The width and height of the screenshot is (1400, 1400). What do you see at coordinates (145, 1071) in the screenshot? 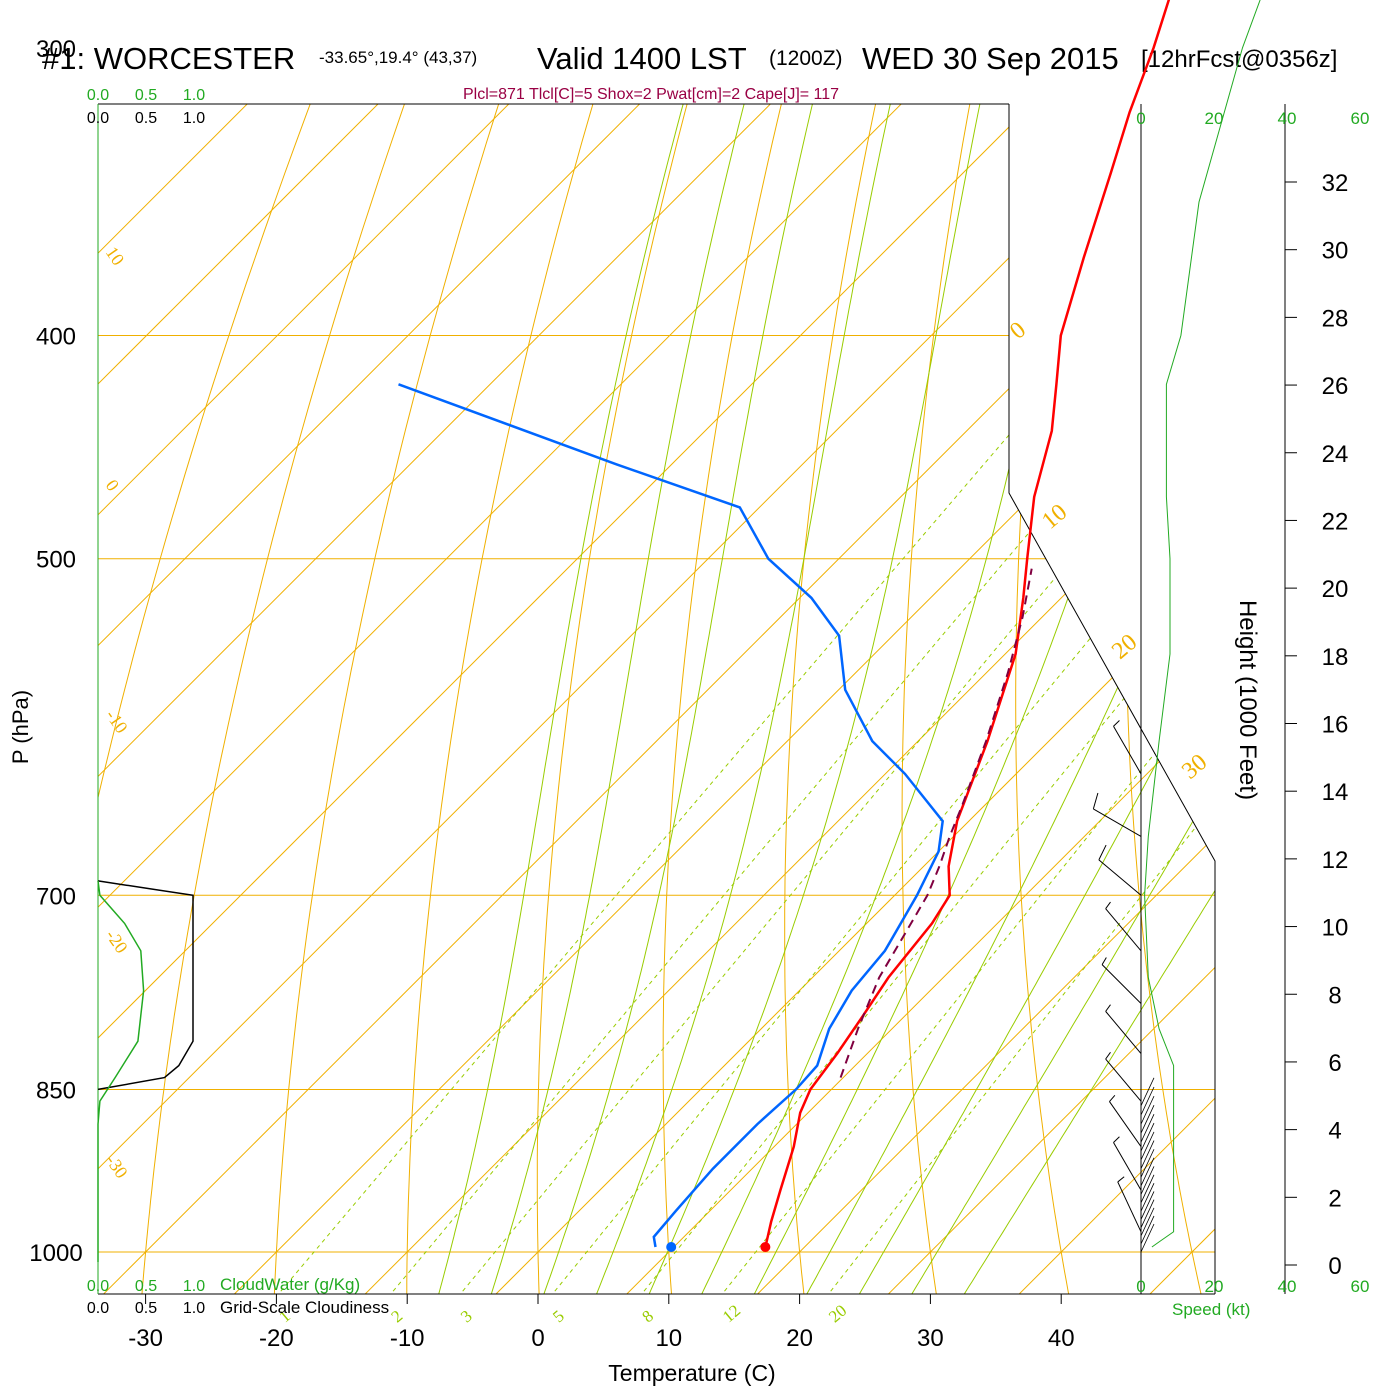
I see `cloud-panel` at bounding box center [145, 1071].